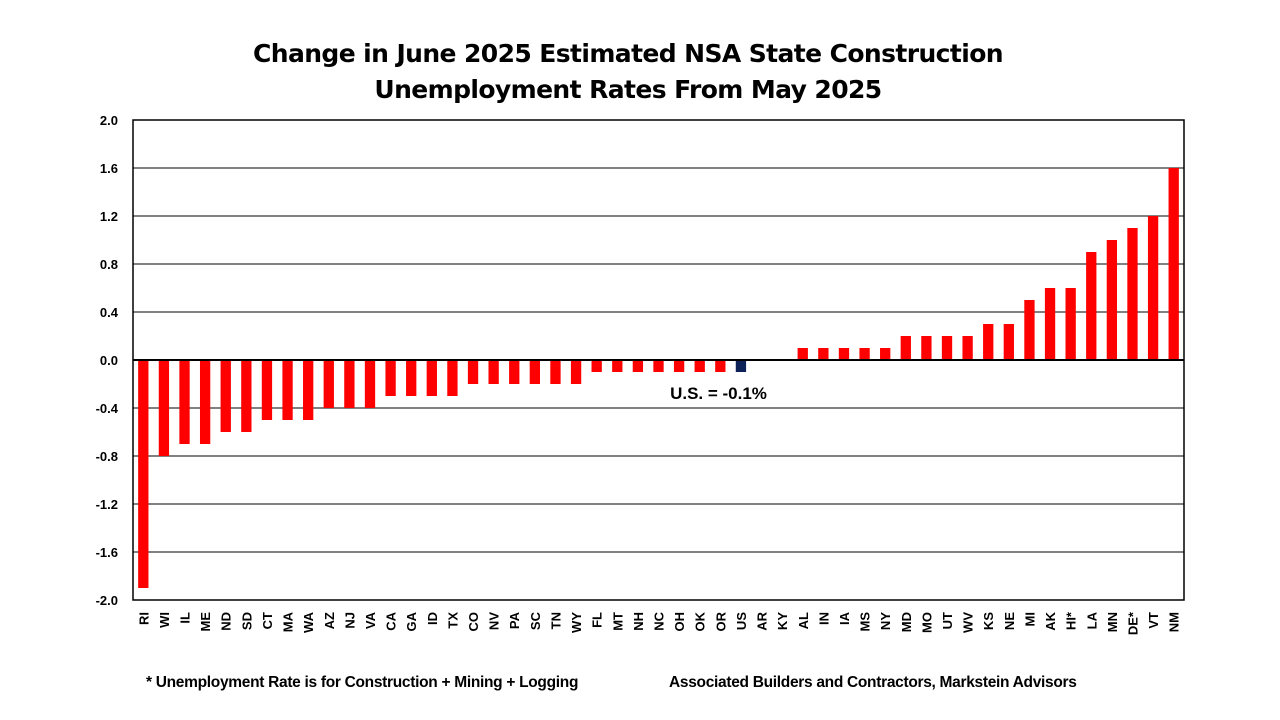 Image resolution: width=1280 pixels, height=720 pixels. What do you see at coordinates (431, 378) in the screenshot?
I see `bar-id` at bounding box center [431, 378].